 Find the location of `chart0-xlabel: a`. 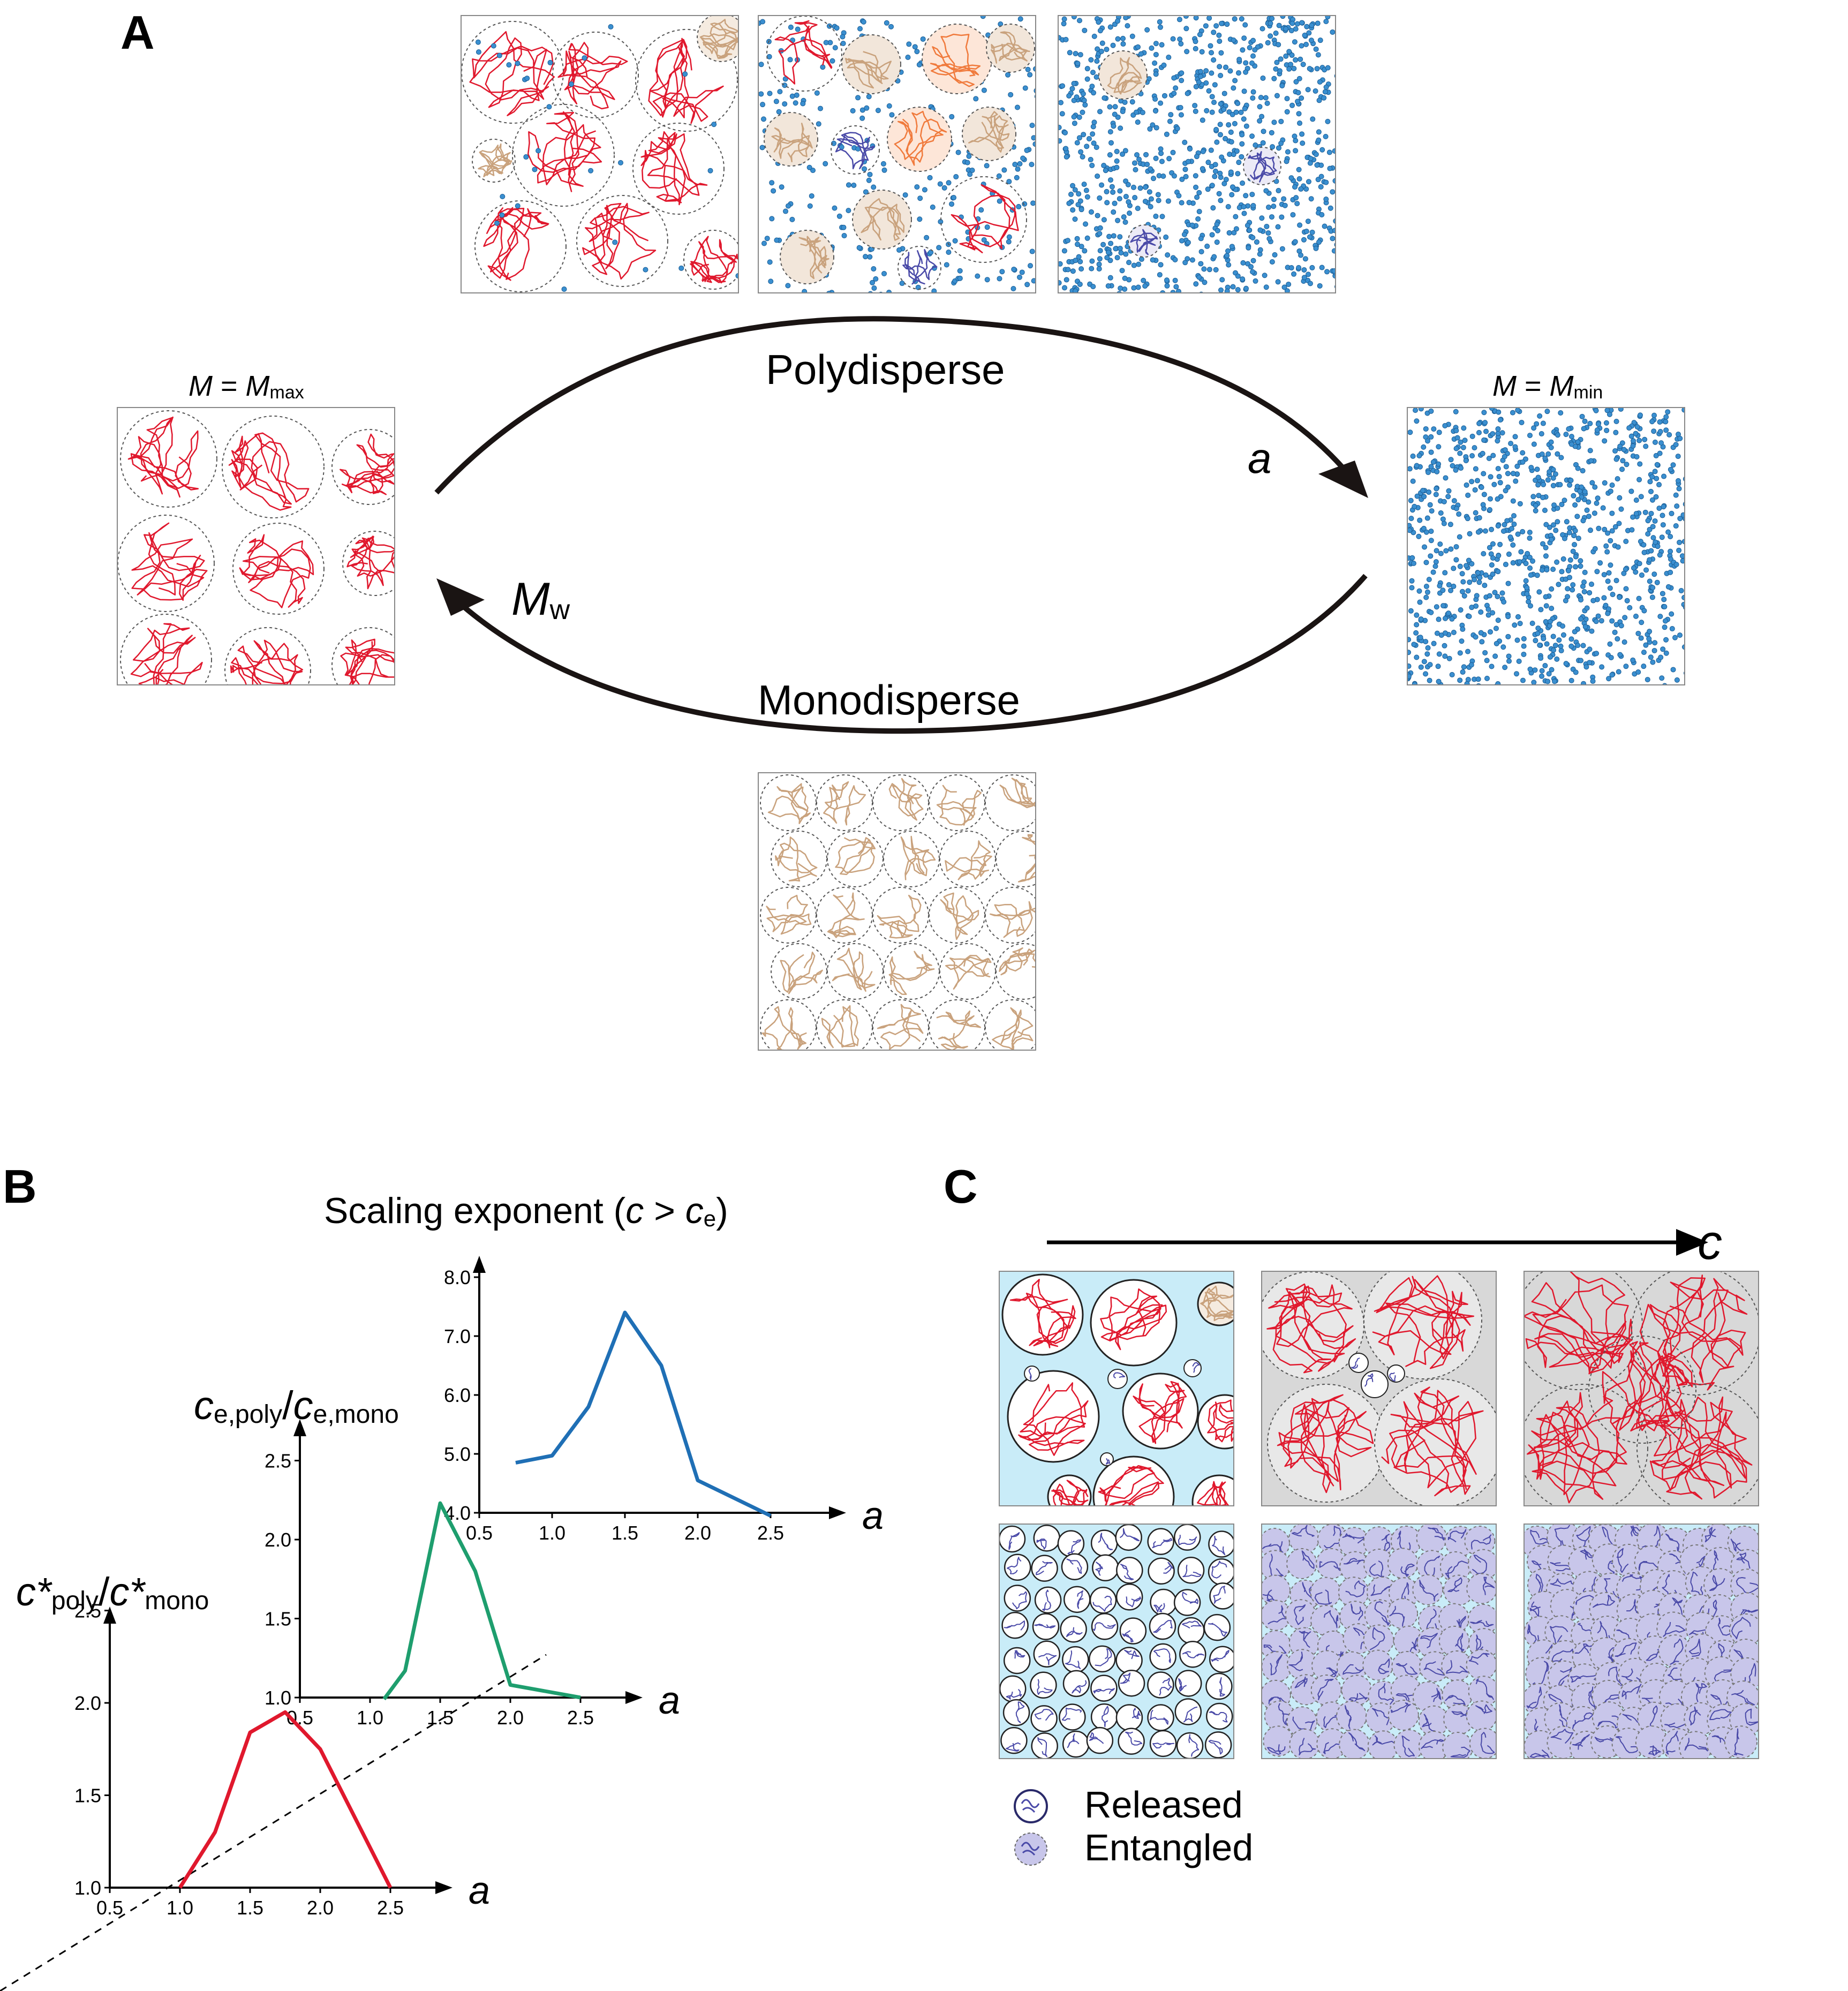

chart0-xlabel: a is located at coordinates (873, 1516).